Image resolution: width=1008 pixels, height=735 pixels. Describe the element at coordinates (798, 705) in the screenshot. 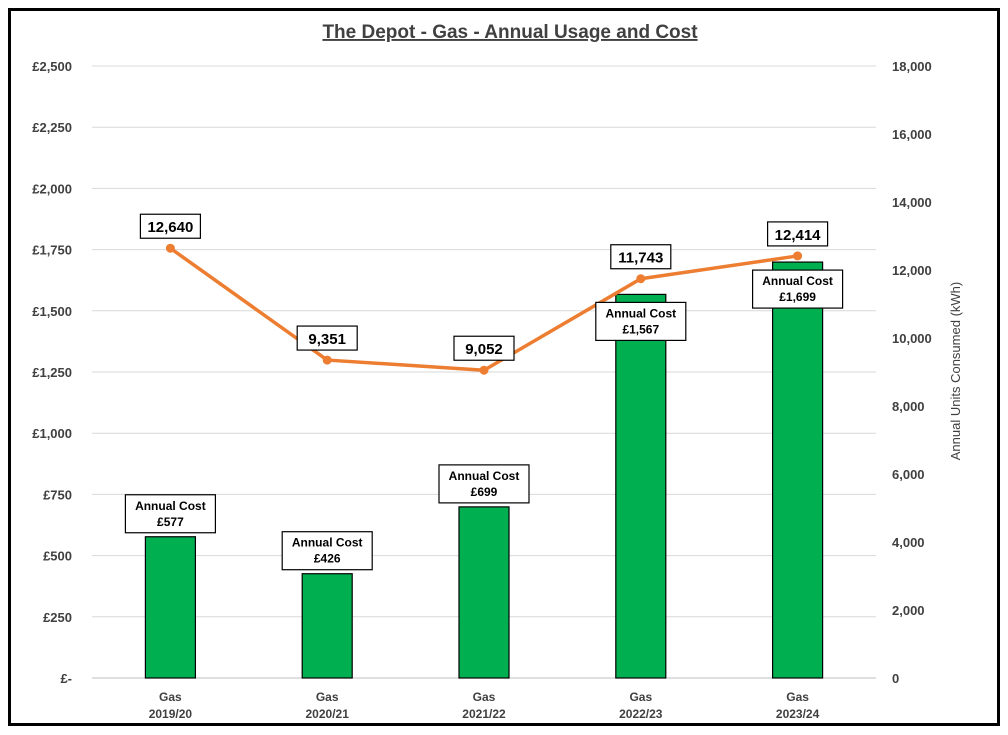

I see `category-label: Gas 2023/24` at that location.